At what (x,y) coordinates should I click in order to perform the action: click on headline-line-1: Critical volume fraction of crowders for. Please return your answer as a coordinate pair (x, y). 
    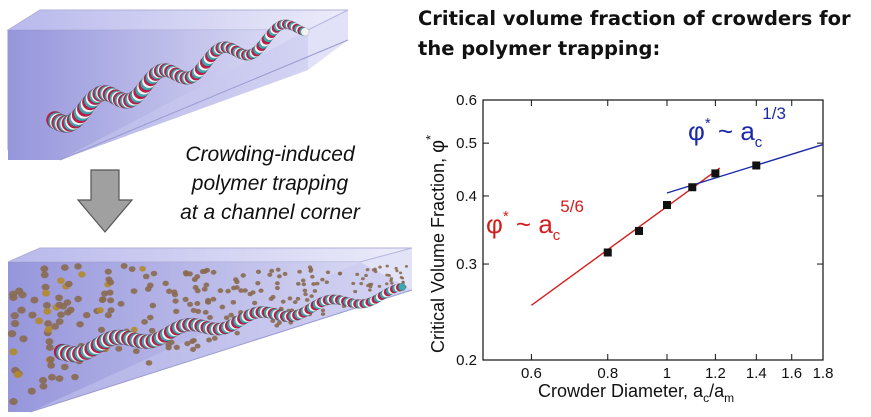
    Looking at the image, I should click on (634, 18).